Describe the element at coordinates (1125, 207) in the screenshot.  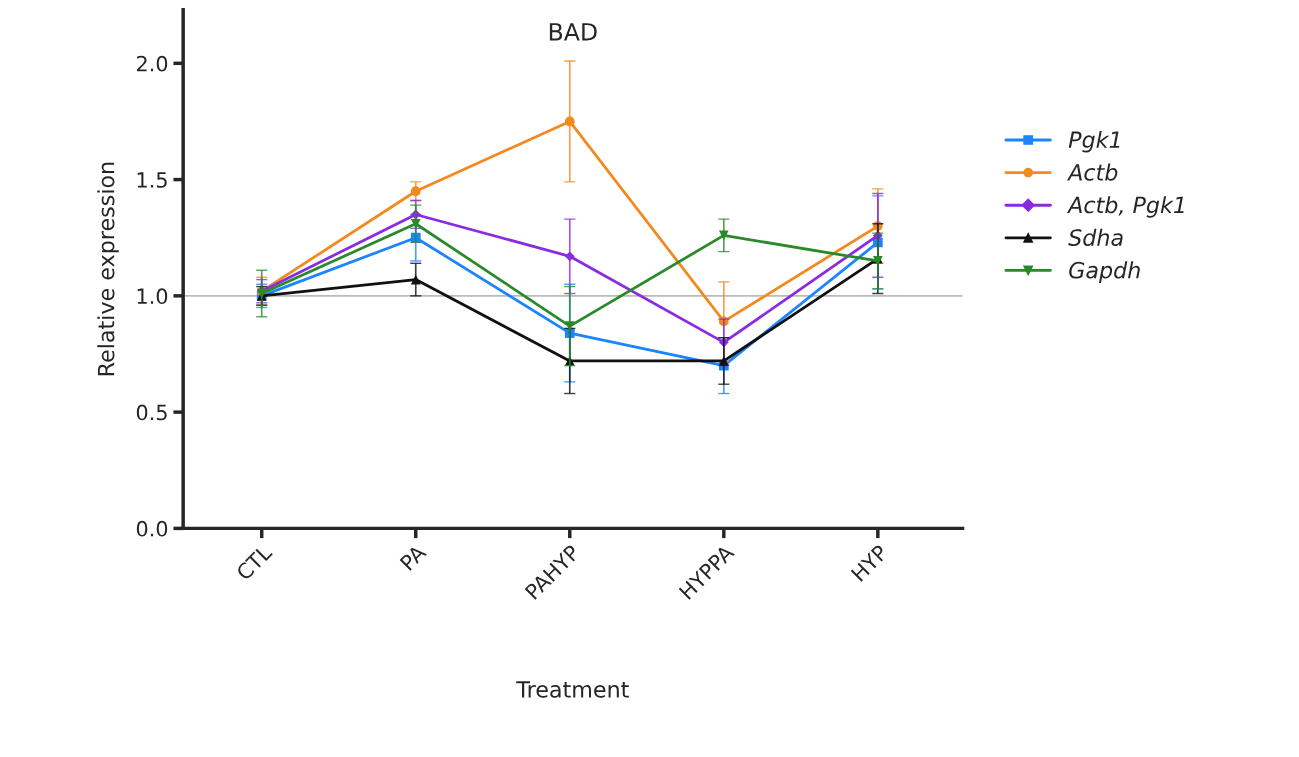
I see `legend-label: Actb, Pgk1` at that location.